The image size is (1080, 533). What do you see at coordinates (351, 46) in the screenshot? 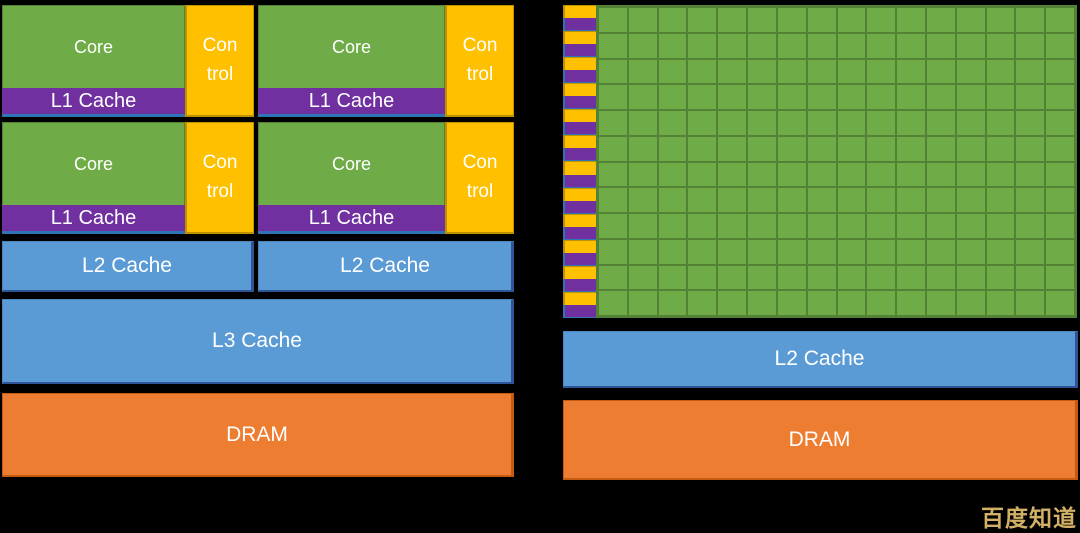
I see `core-label: Core` at bounding box center [351, 46].